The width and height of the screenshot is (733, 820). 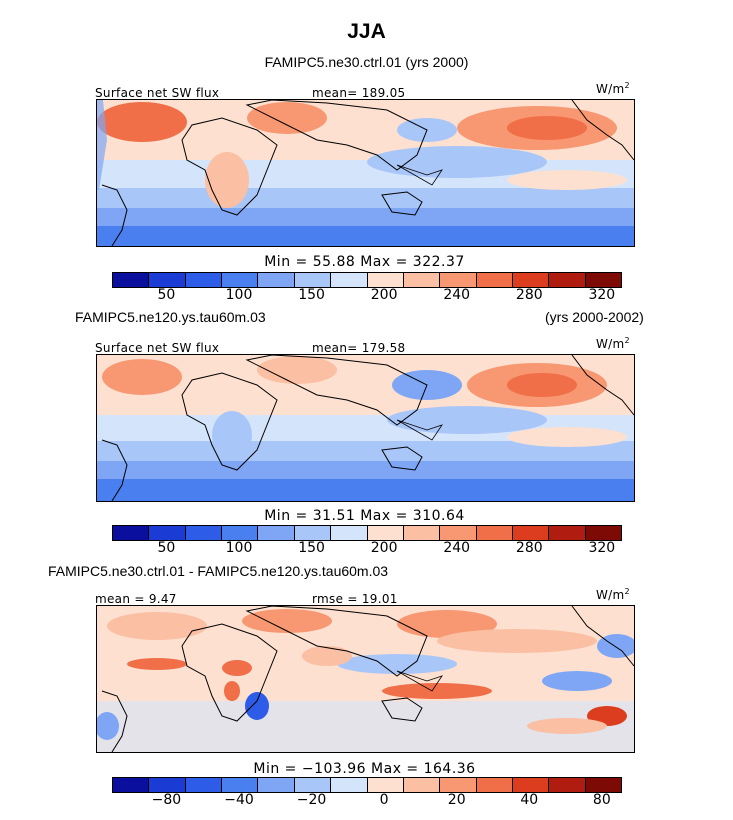 What do you see at coordinates (529, 800) in the screenshot?
I see `colorbar-tick-label: 40` at bounding box center [529, 800].